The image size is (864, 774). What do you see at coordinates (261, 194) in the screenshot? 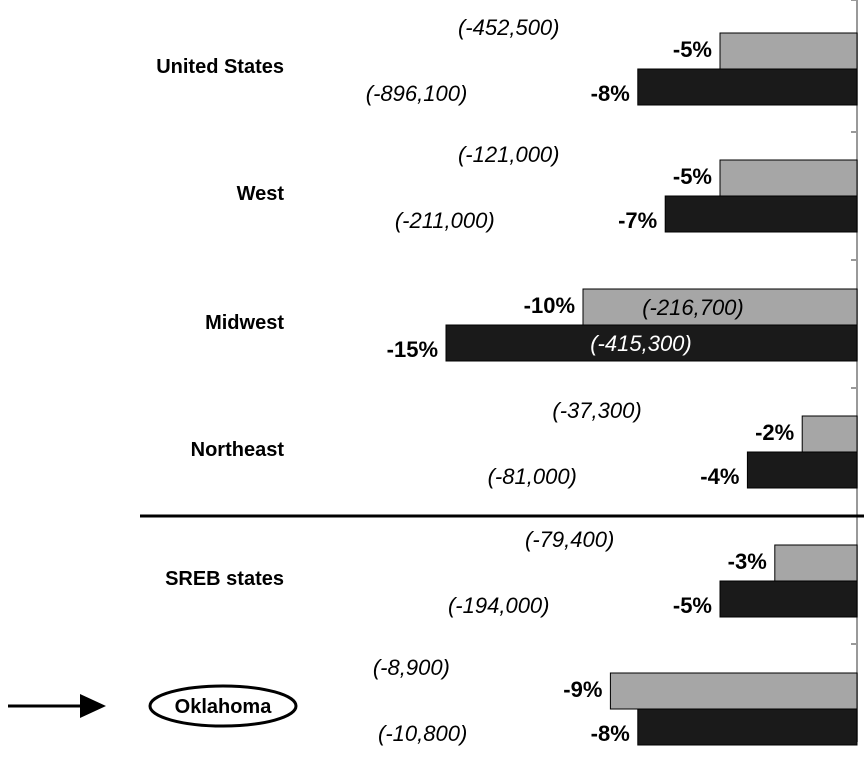
I see `category-label: West` at bounding box center [261, 194].